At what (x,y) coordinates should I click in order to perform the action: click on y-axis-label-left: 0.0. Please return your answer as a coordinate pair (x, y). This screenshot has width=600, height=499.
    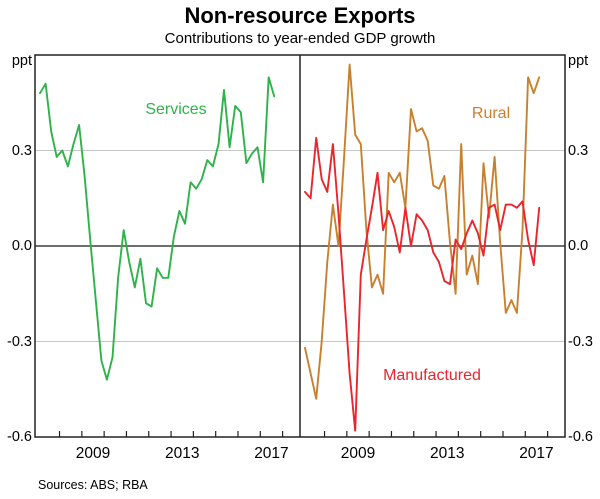
    Looking at the image, I should click on (21, 246).